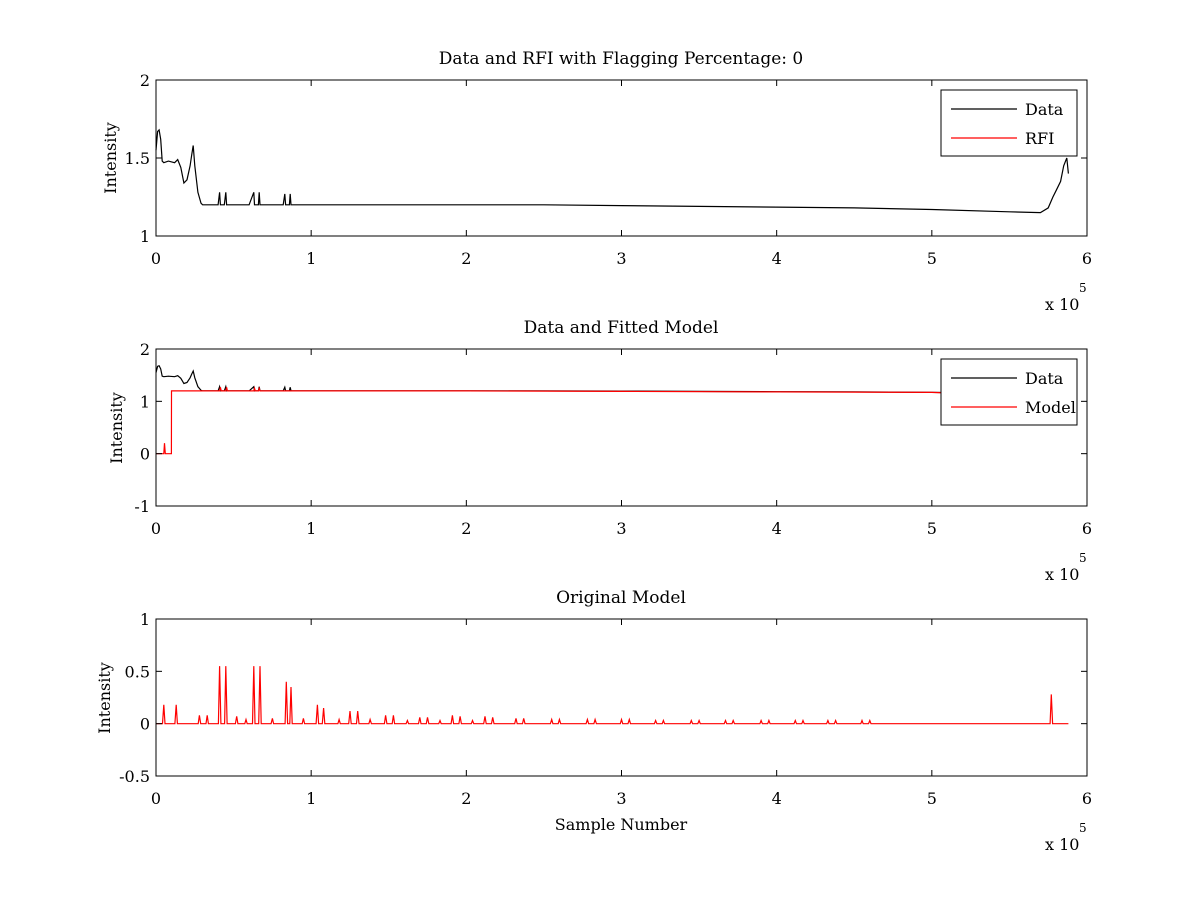  Describe the element at coordinates (621, 598) in the screenshot. I see `subplot-3-title: Original Model` at that location.